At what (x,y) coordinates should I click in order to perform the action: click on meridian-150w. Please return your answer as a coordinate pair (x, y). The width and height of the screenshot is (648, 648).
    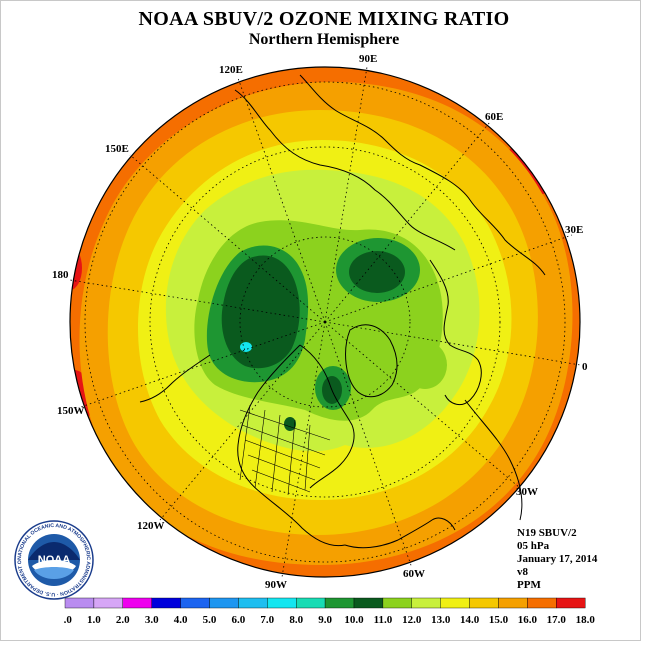
    Looking at the image, I should click on (201, 365).